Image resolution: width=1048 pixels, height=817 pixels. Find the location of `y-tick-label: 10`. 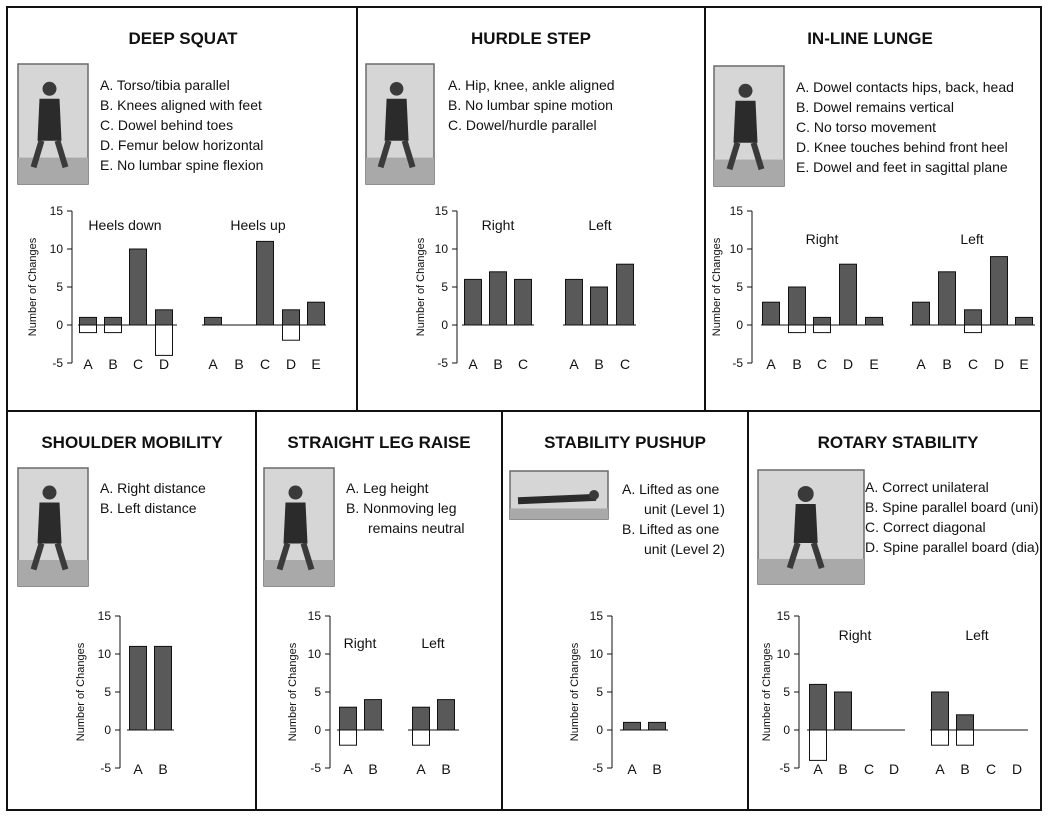

y-tick-label: 10 is located at coordinates (737, 249).